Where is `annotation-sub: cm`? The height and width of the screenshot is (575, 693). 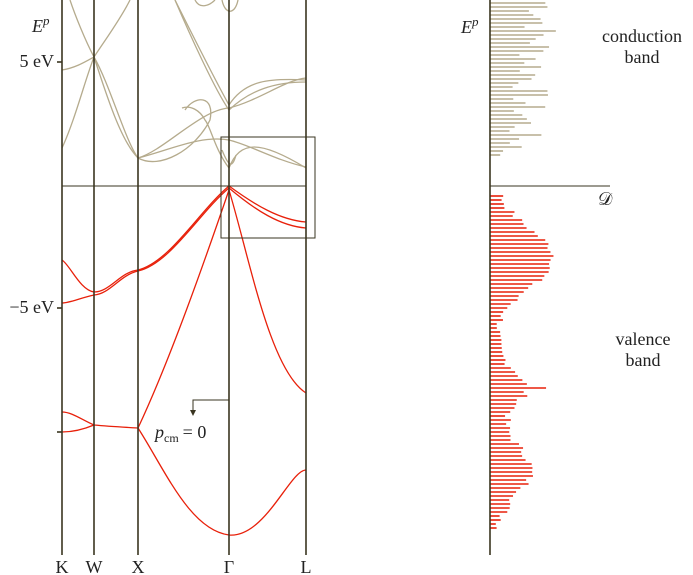 annotation-sub: cm is located at coordinates (171, 438).